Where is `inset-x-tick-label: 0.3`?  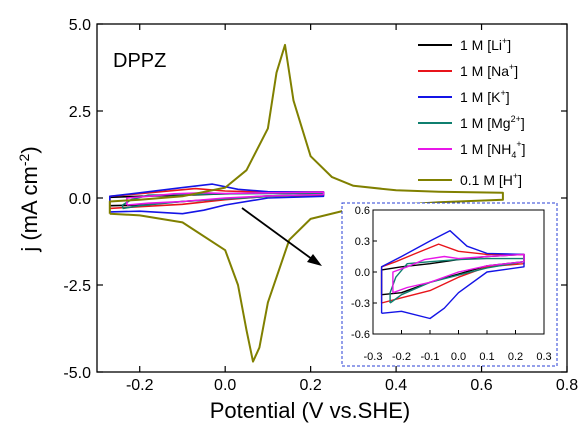 inset-x-tick-label: 0.3 is located at coordinates (543, 357).